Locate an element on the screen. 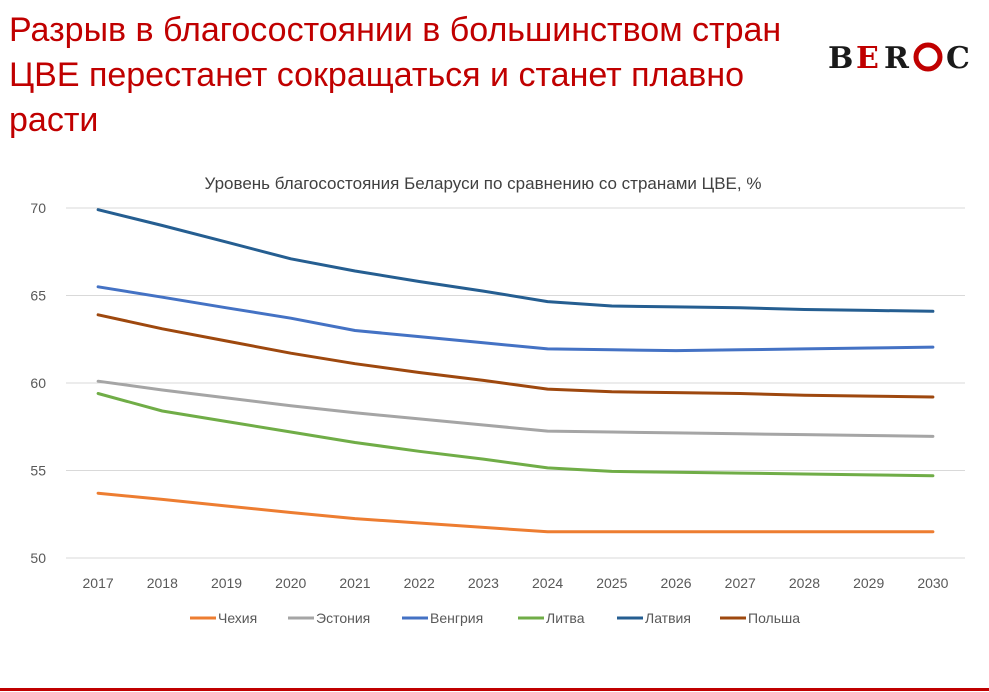  legend-item: Венгрия is located at coordinates (442, 618).